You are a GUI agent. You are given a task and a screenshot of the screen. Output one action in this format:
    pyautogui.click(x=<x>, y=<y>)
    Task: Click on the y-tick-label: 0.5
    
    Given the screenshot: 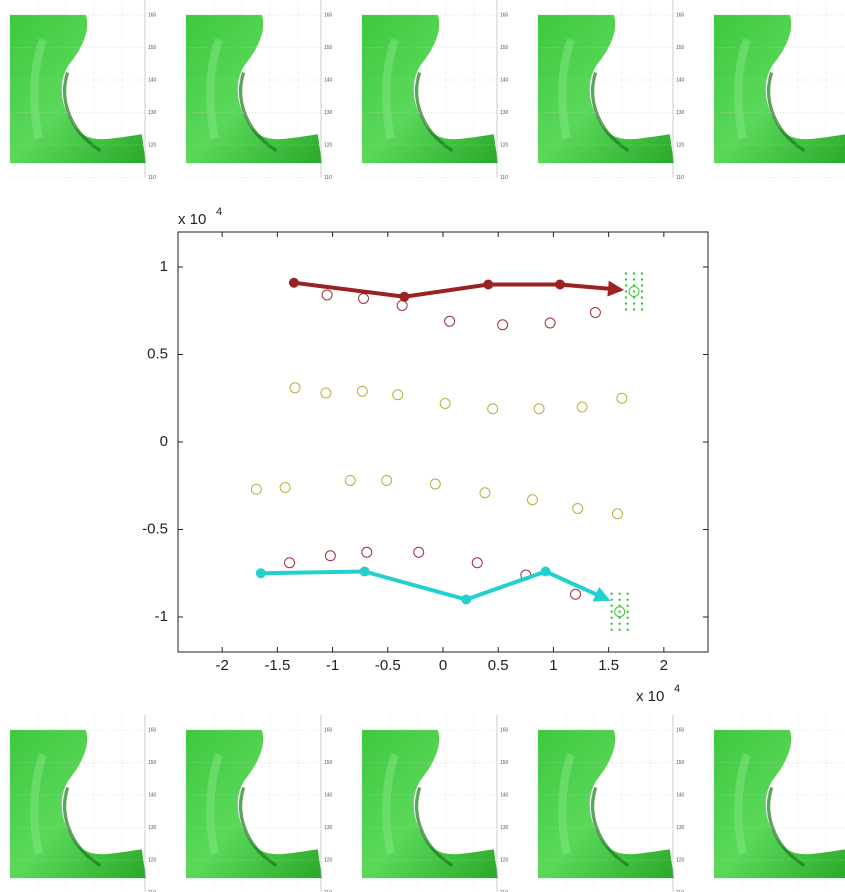 What is the action you would take?
    pyautogui.click(x=157, y=353)
    